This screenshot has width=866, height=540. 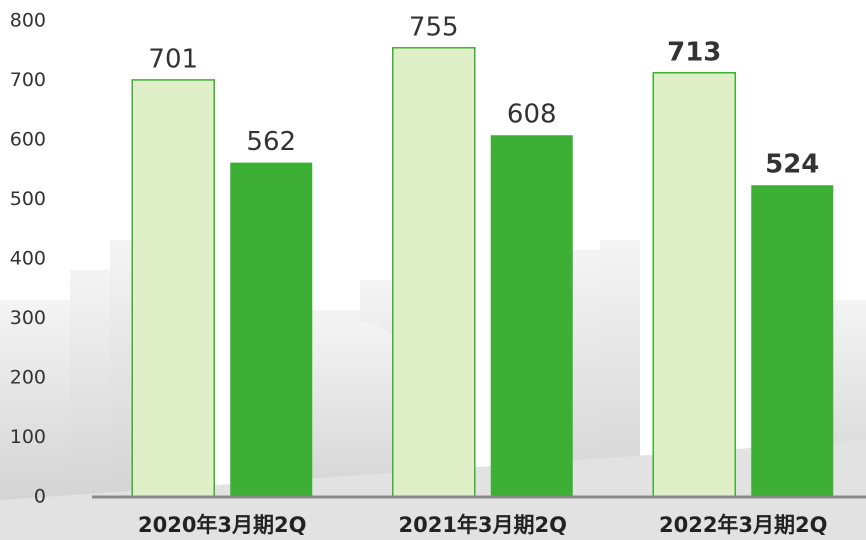 I want to click on y-tick-label: 400, so click(x=28, y=259).